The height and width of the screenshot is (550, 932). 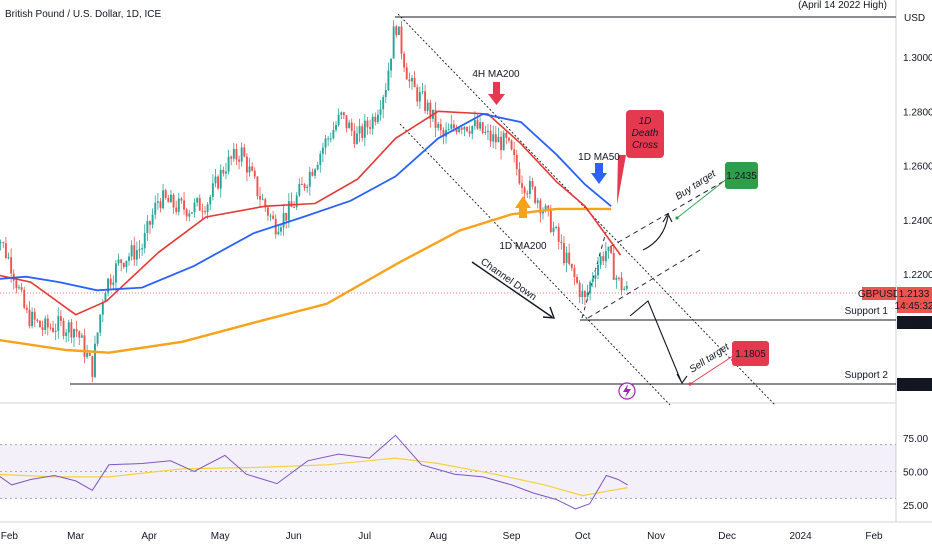 What do you see at coordinates (915, 473) in the screenshot?
I see `rsi-axis: 75.00 50.00 25.00` at bounding box center [915, 473].